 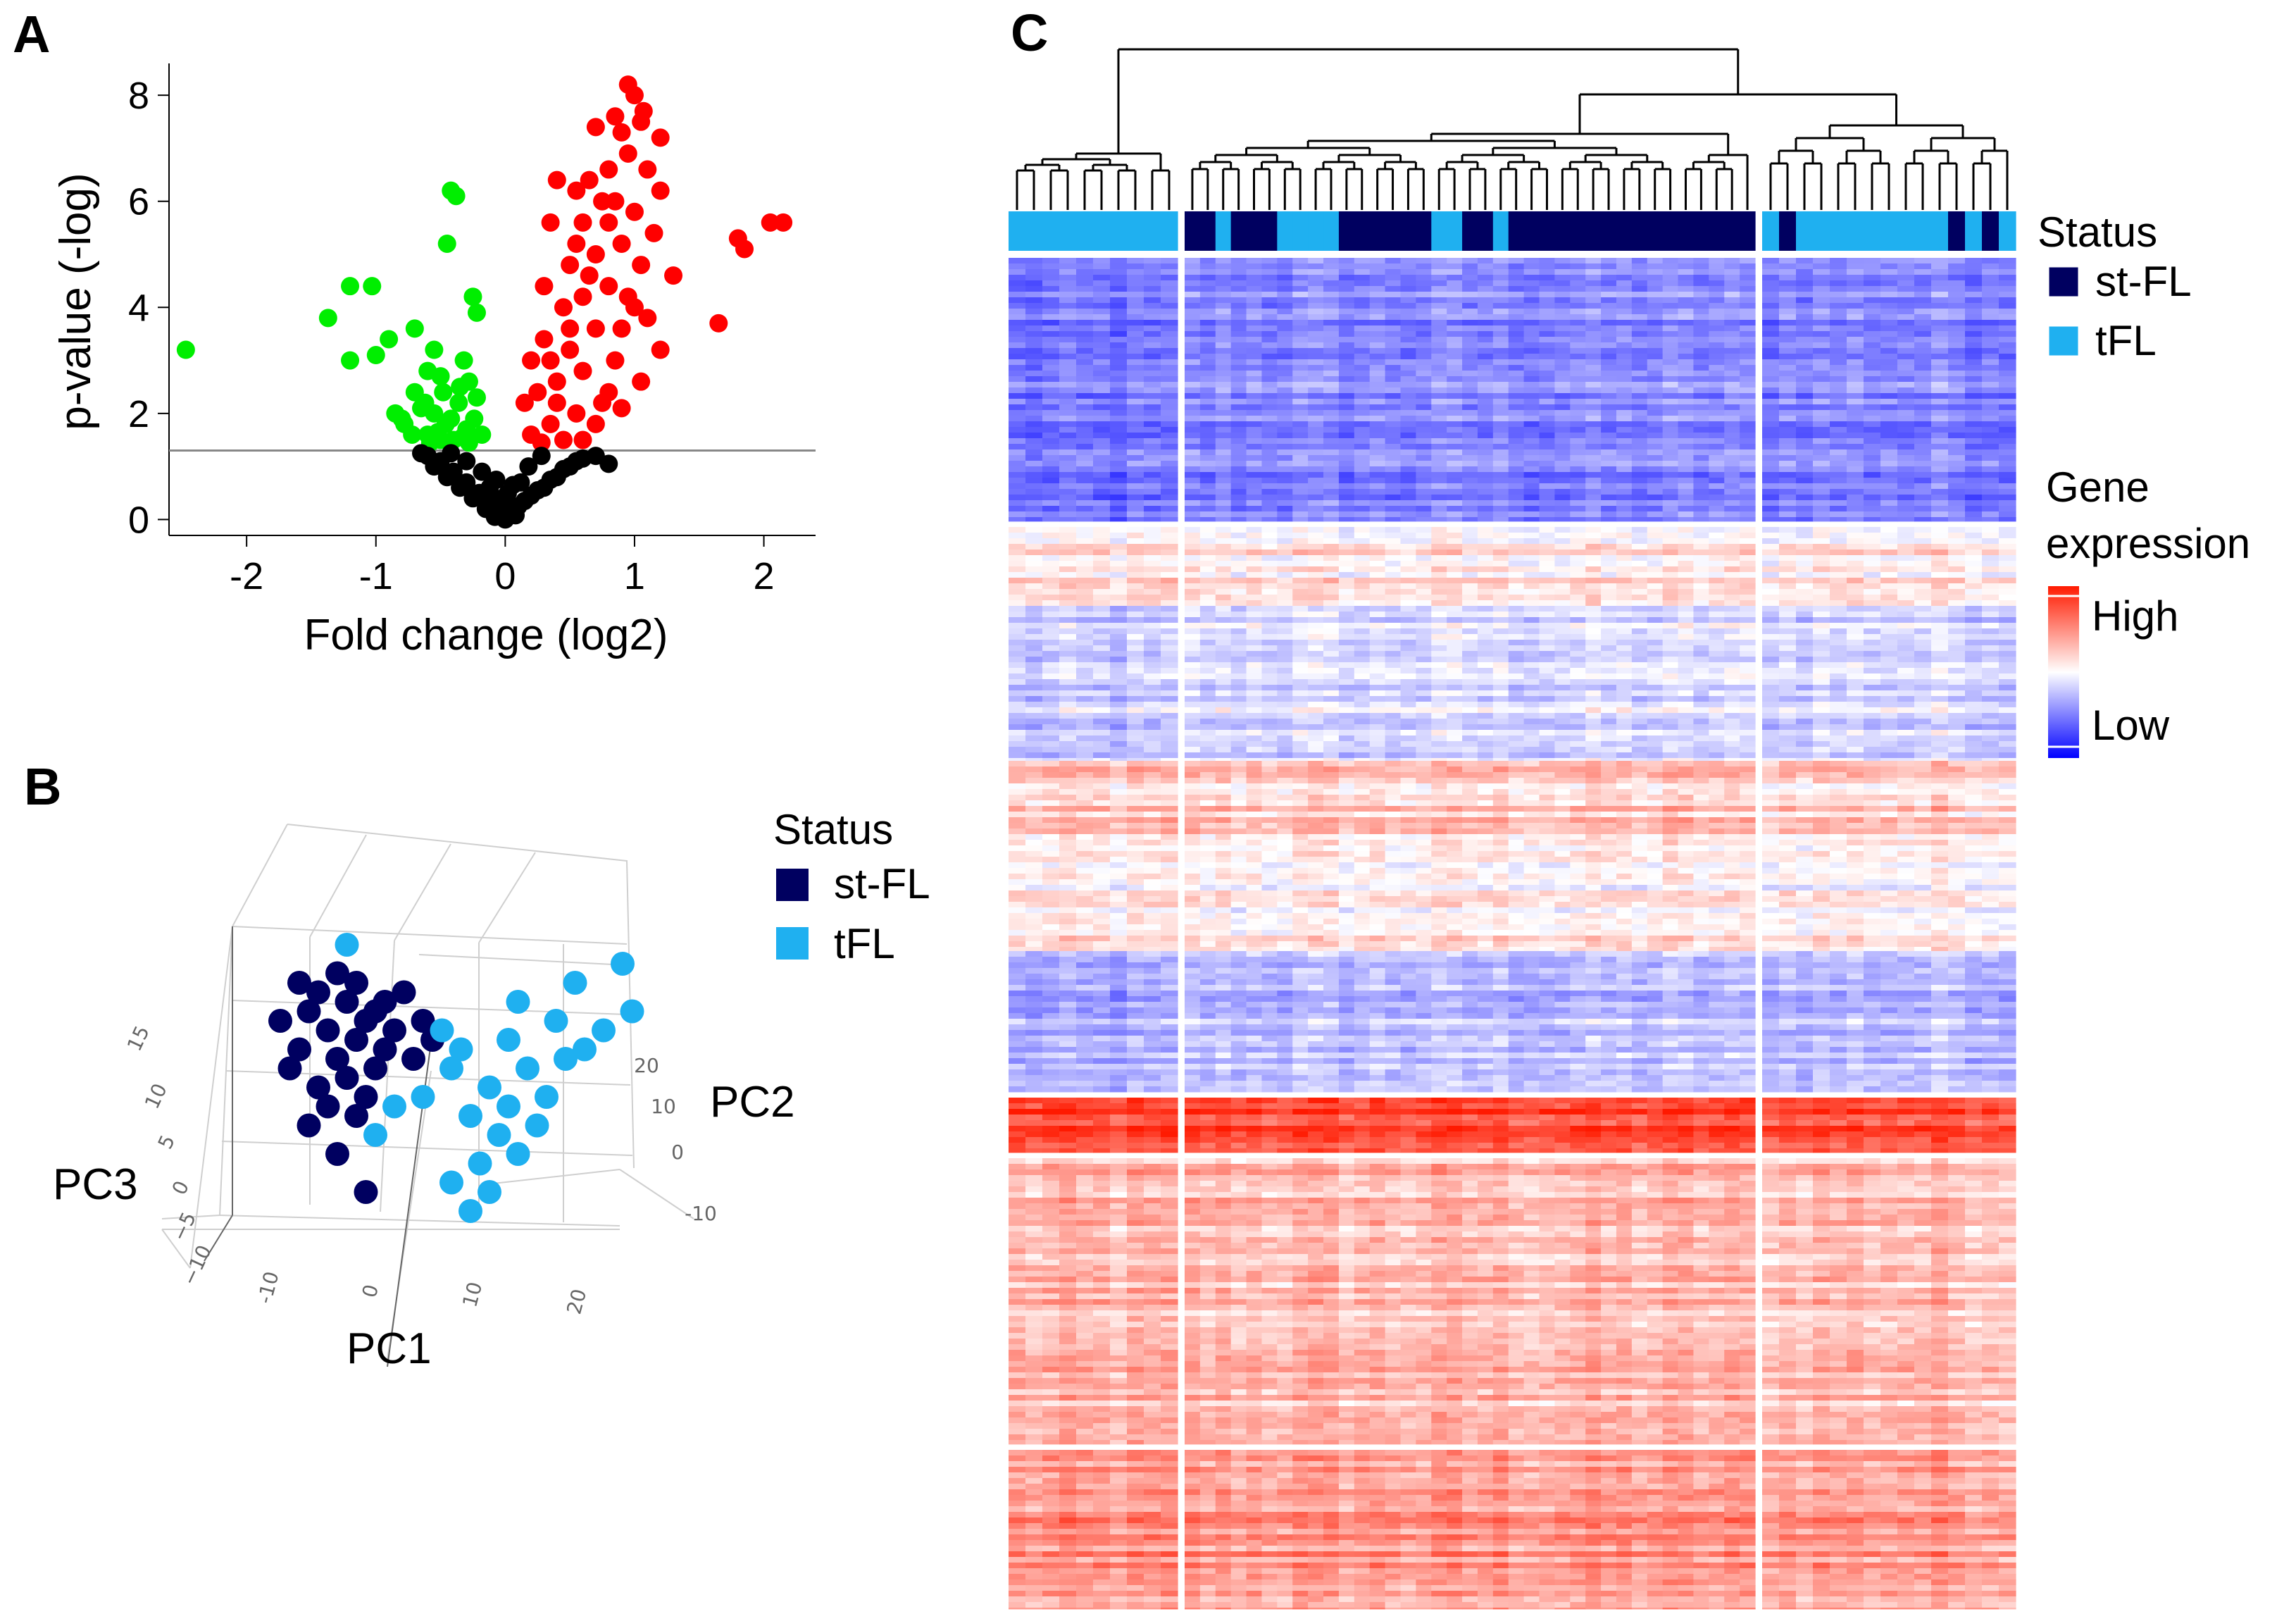 What do you see at coordinates (480, 1163) in the screenshot?
I see `pca-point-tfl` at bounding box center [480, 1163].